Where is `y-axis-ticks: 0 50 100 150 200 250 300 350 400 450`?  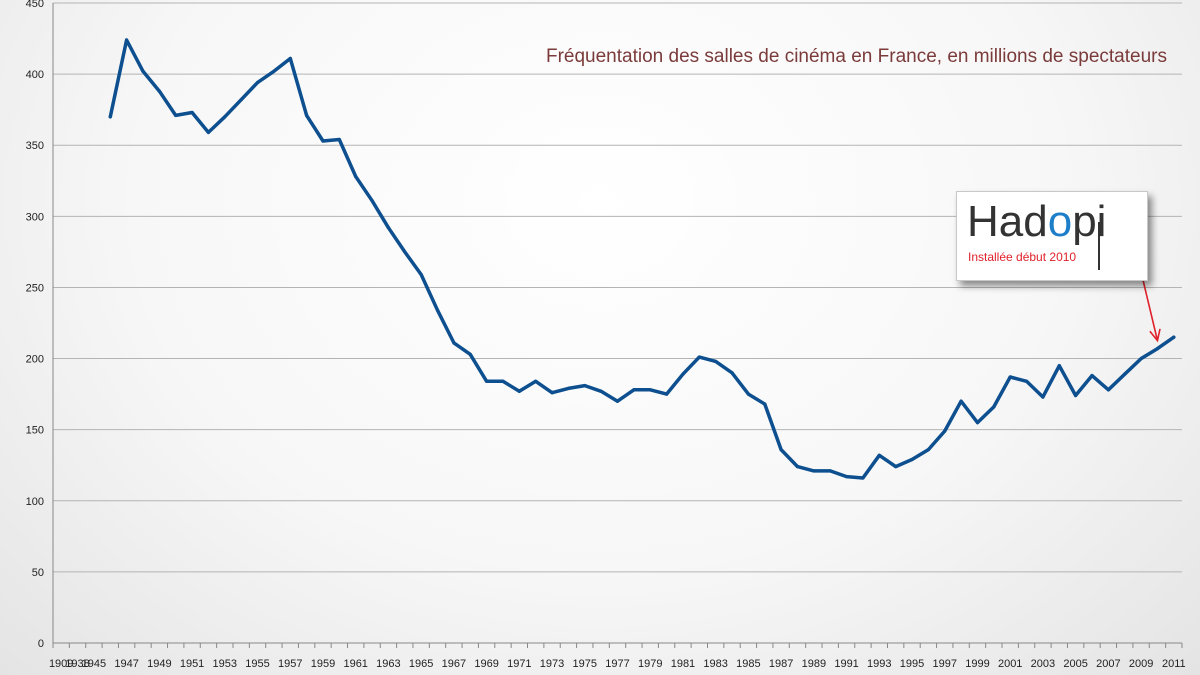
y-axis-ticks: 0 50 100 150 200 250 300 350 400 450 is located at coordinates (35, 325).